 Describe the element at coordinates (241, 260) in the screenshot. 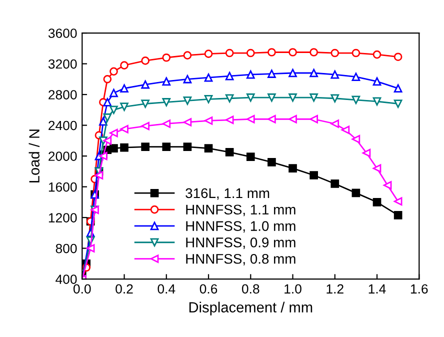

I see `legend-label: HNNFSS, 0.8 mm` at that location.